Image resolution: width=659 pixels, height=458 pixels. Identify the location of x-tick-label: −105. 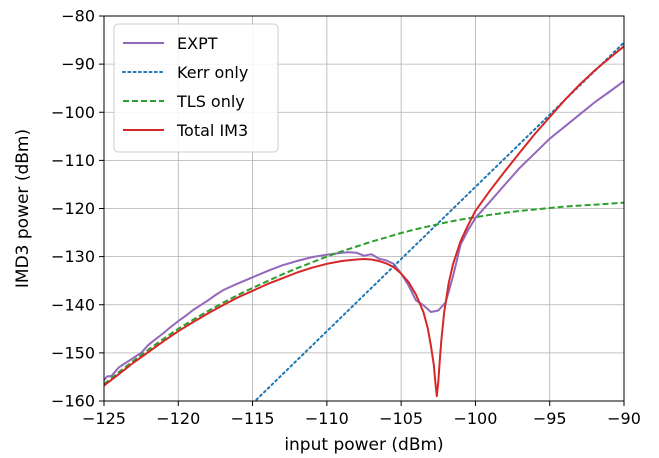
(401, 418).